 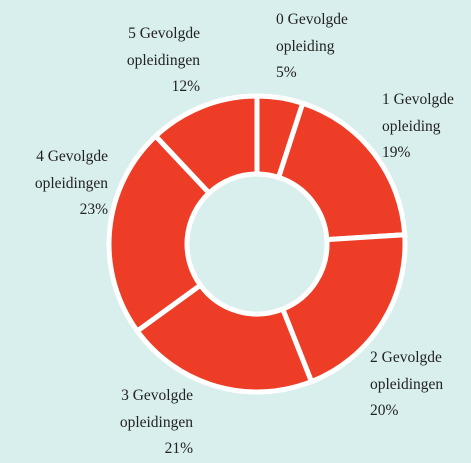 What do you see at coordinates (71, 170) in the screenshot?
I see `category-label: 4 Gevolgde opleidingen` at bounding box center [71, 170].